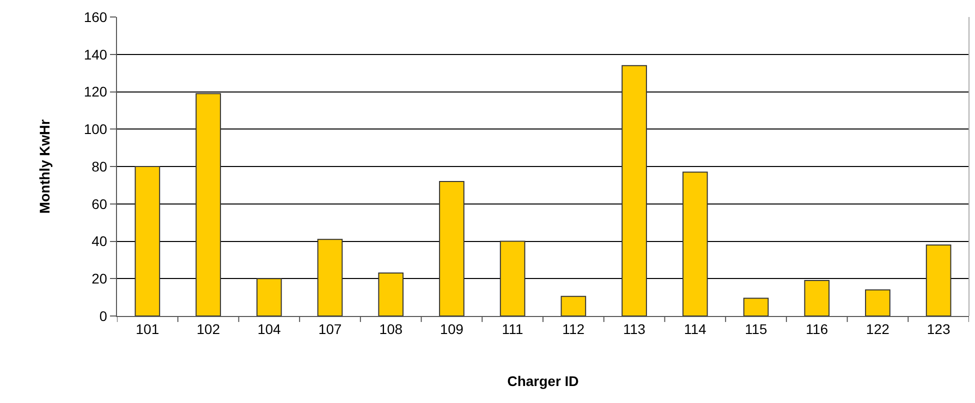  What do you see at coordinates (96, 54) in the screenshot?
I see `y-tick-label: 140` at bounding box center [96, 54].